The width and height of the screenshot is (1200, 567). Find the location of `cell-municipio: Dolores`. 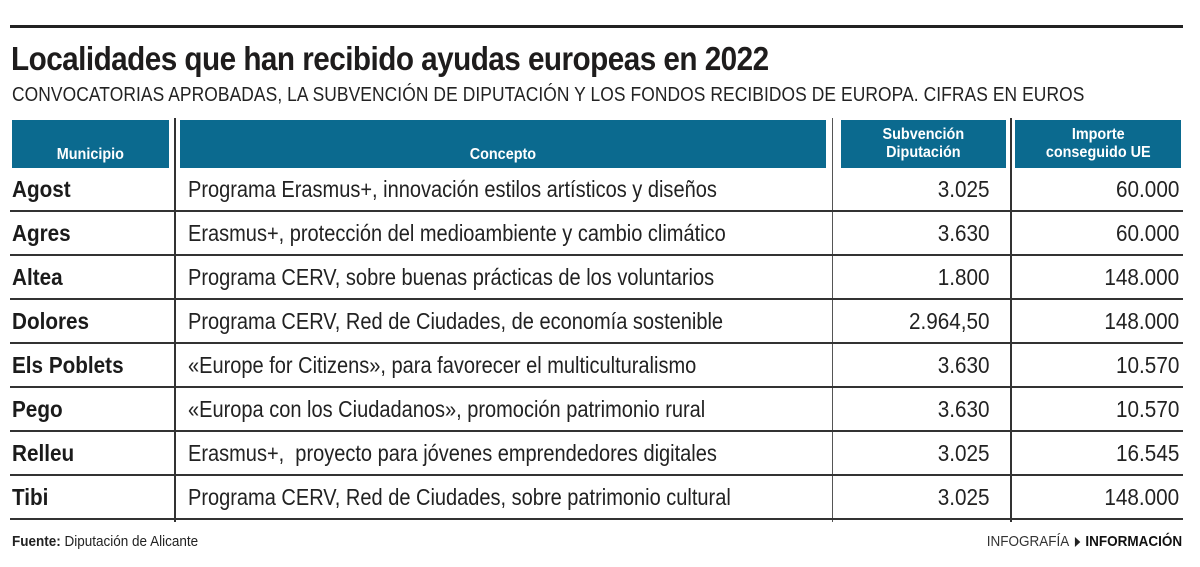

cell-municipio: Dolores is located at coordinates (51, 320).